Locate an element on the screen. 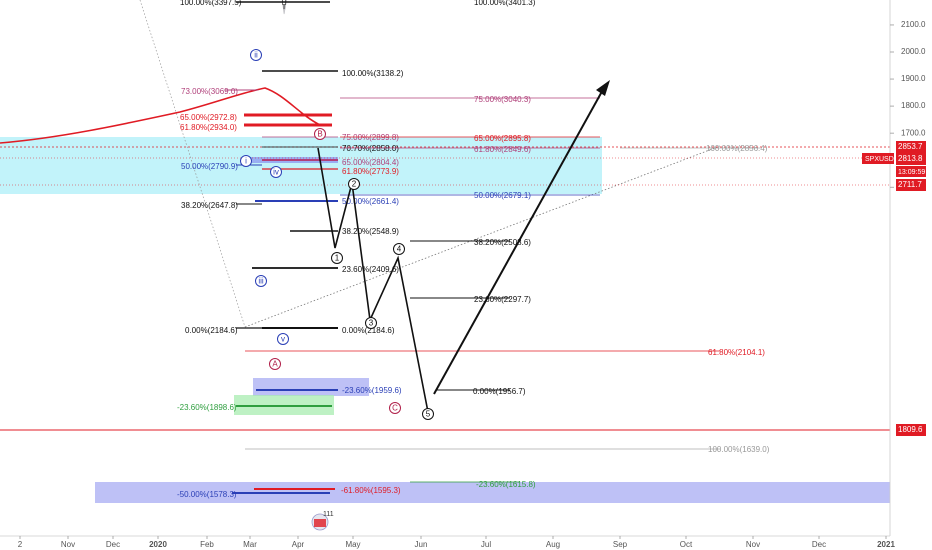  time-tick-label: Jun is located at coordinates (421, 544).